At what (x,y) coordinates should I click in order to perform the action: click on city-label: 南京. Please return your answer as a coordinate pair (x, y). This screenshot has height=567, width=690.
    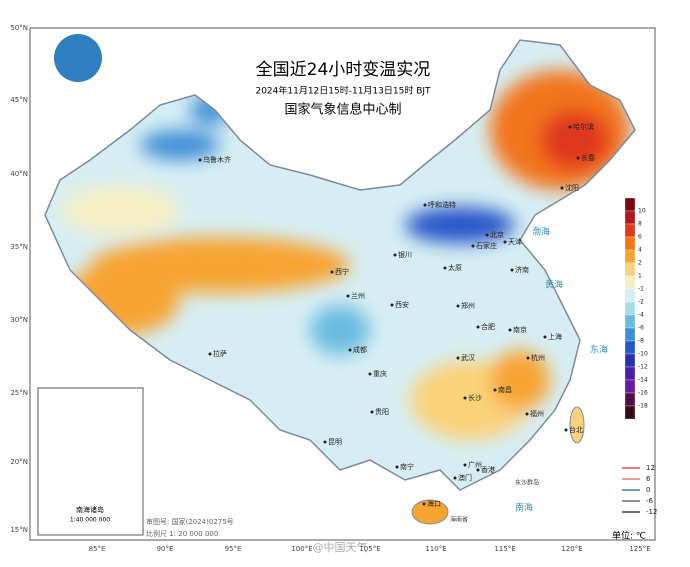
    Looking at the image, I should click on (520, 329).